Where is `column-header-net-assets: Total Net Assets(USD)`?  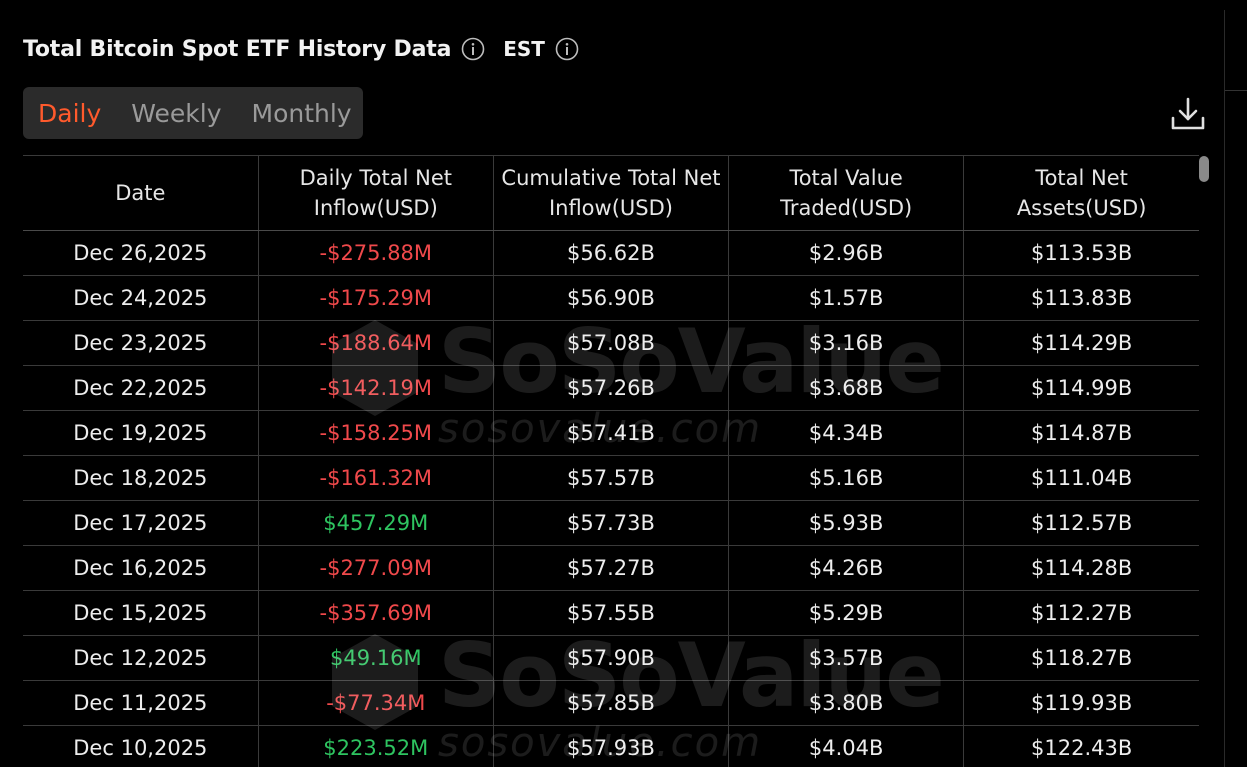
column-header-net-assets: Total Net Assets(USD) is located at coordinates (1081, 193).